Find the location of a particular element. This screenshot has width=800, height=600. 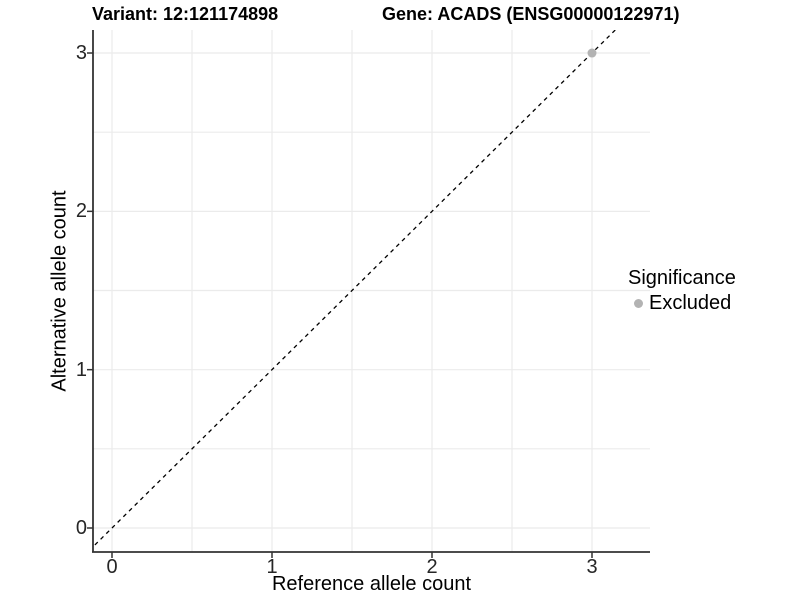

y-tick-label: 3 is located at coordinates (81, 53).